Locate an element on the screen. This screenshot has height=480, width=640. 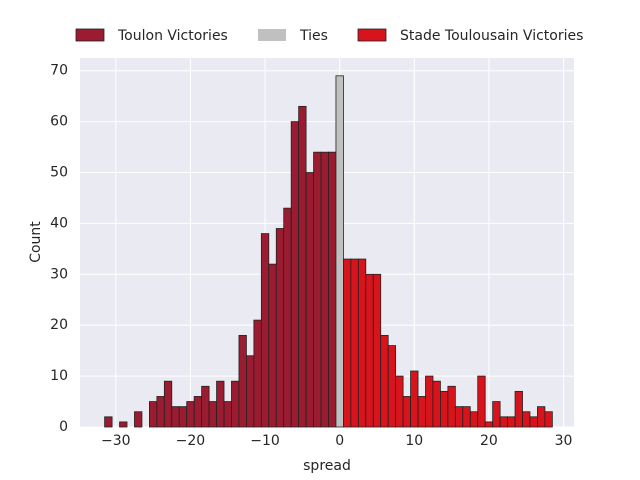
legend-label: Stade Toulousain Victories is located at coordinates (491, 36).